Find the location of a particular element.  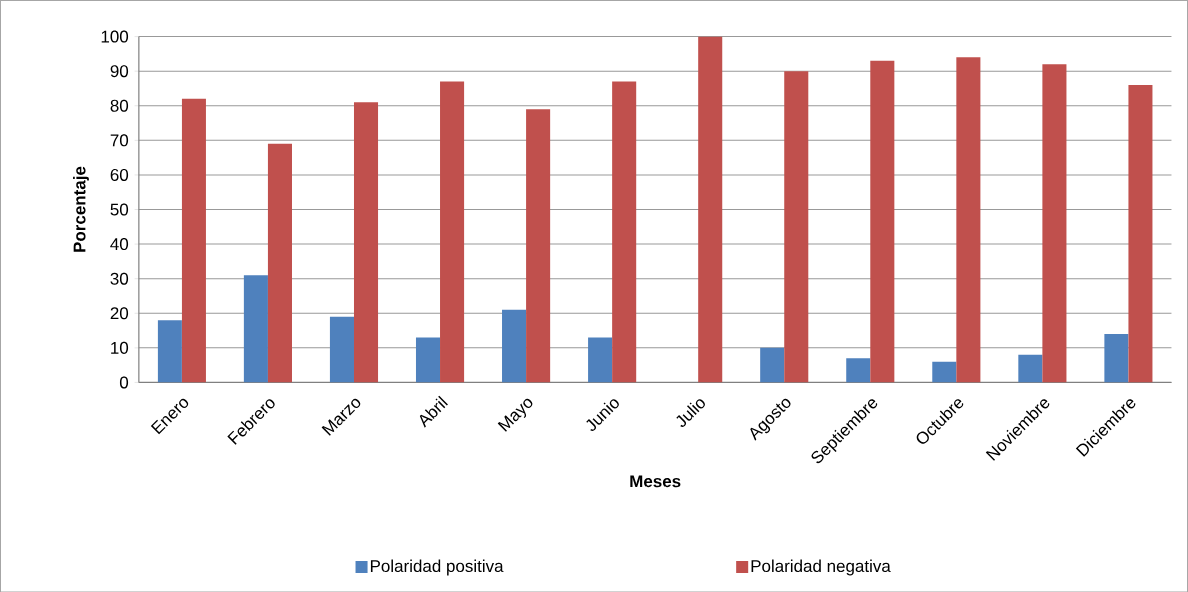

y-tick-label: 70 is located at coordinates (119, 140).